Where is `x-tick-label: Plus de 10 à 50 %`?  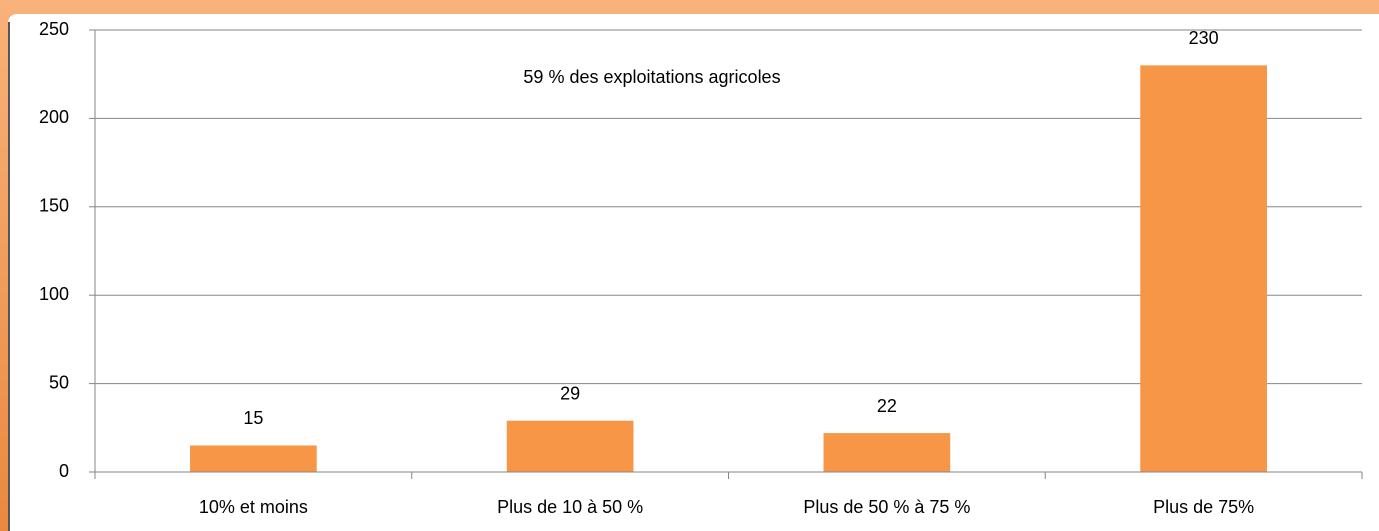
x-tick-label: Plus de 10 à 50 % is located at coordinates (570, 507).